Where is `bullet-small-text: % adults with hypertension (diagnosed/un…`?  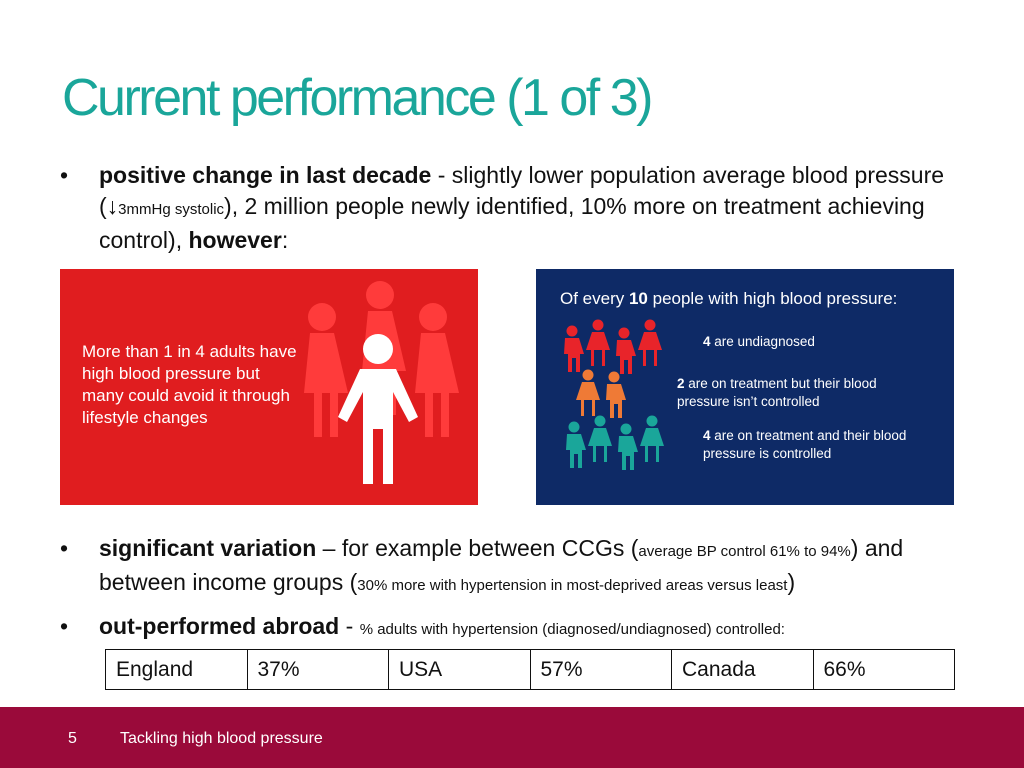
bullet-small-text: % adults with hypertension (diagnosed/un… is located at coordinates (572, 629).